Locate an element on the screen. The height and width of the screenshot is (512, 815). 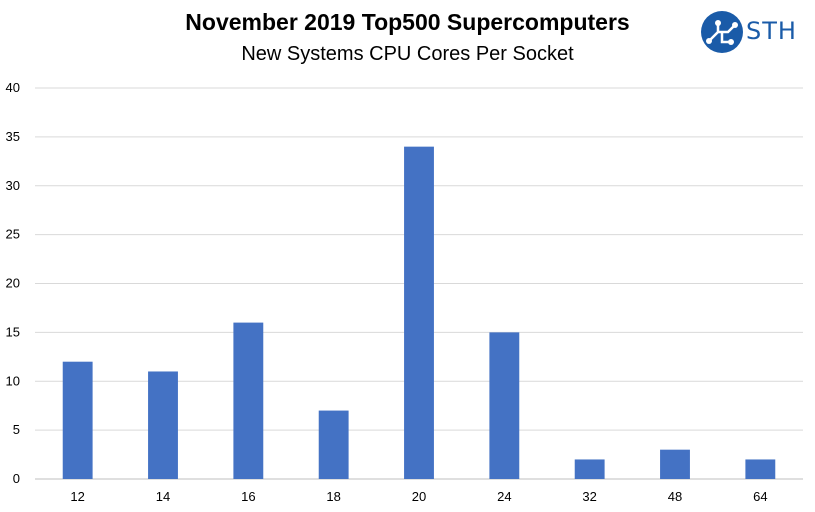
y-tick-label: 40 is located at coordinates (13, 87).